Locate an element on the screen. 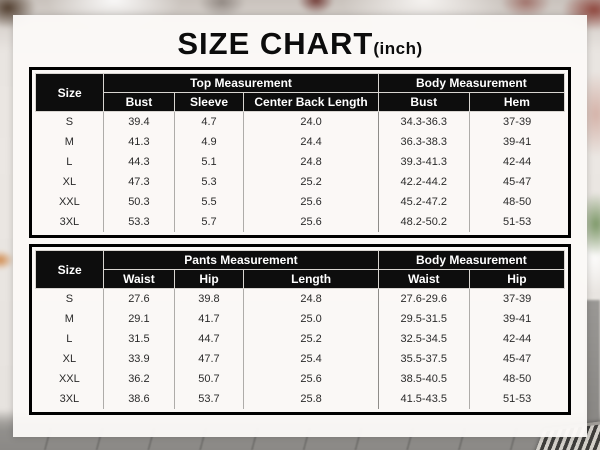 This screenshot has width=600, height=450. value-cell: 24.0 is located at coordinates (311, 121).